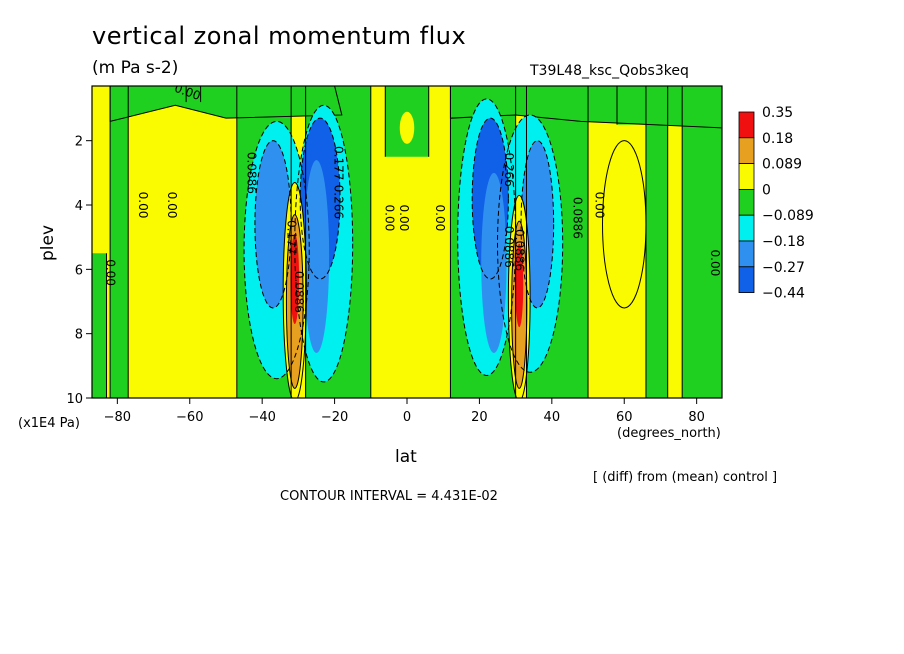  What do you see at coordinates (788, 216) in the screenshot?
I see `colorbar-label: −0.089` at bounding box center [788, 216].